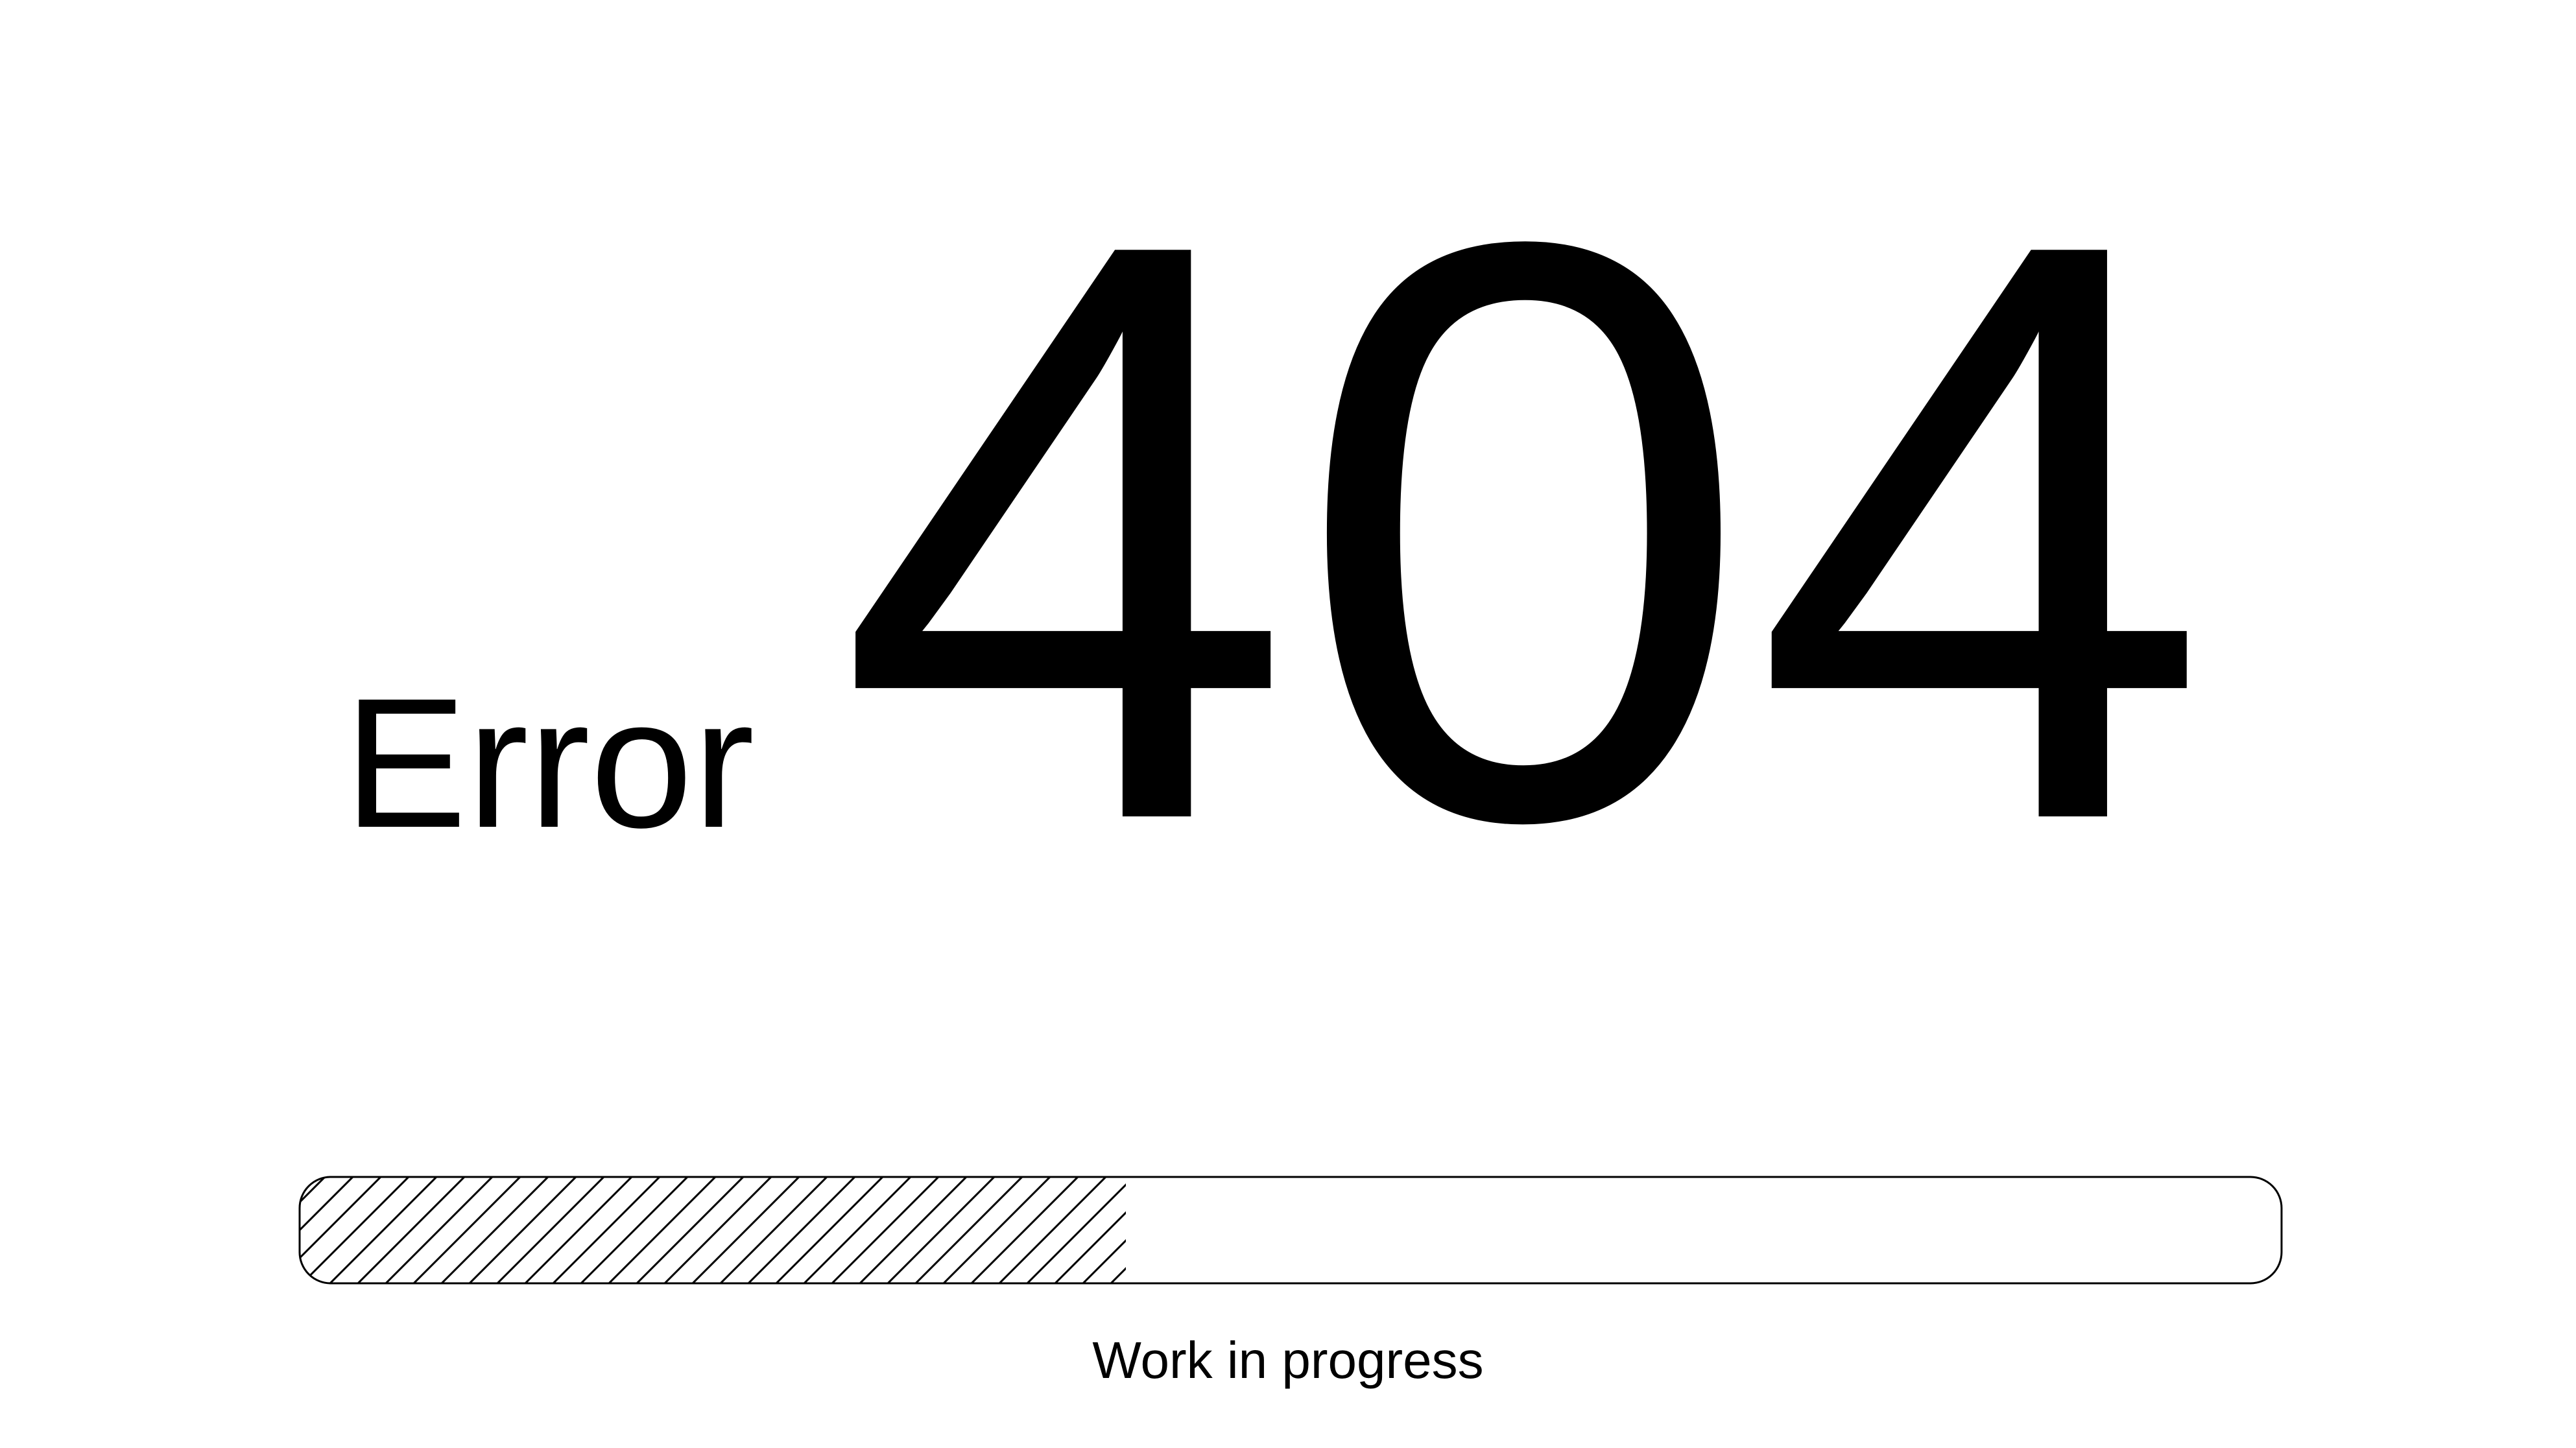 The height and width of the screenshot is (1448, 2576). I want to click on progress-bar-track, so click(1290, 1230).